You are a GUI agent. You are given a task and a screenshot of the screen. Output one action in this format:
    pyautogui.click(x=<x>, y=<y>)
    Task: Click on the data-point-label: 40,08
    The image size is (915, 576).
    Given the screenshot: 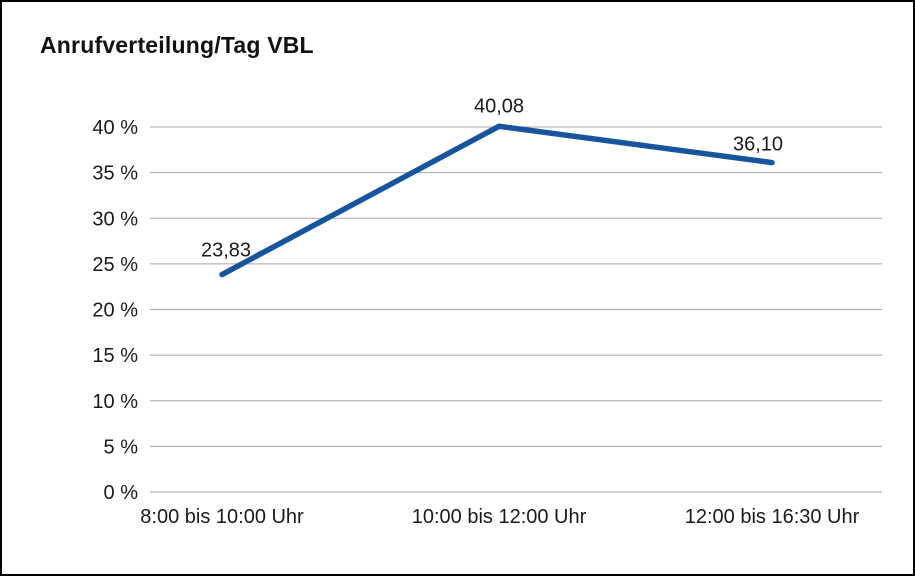 What is the action you would take?
    pyautogui.click(x=499, y=106)
    